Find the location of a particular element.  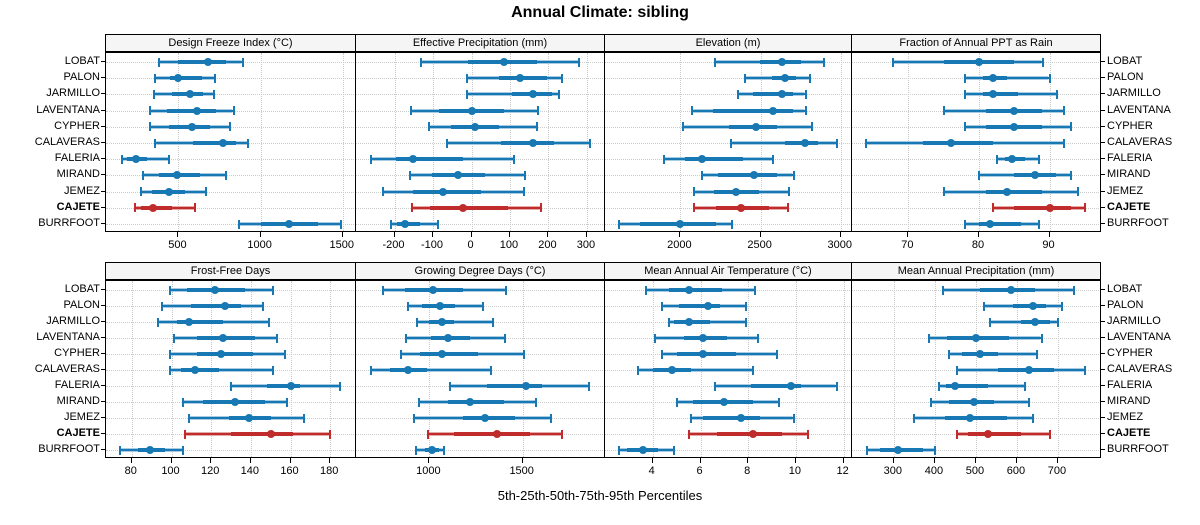

panel-strip: Frost-Free Days is located at coordinates (230, 271).